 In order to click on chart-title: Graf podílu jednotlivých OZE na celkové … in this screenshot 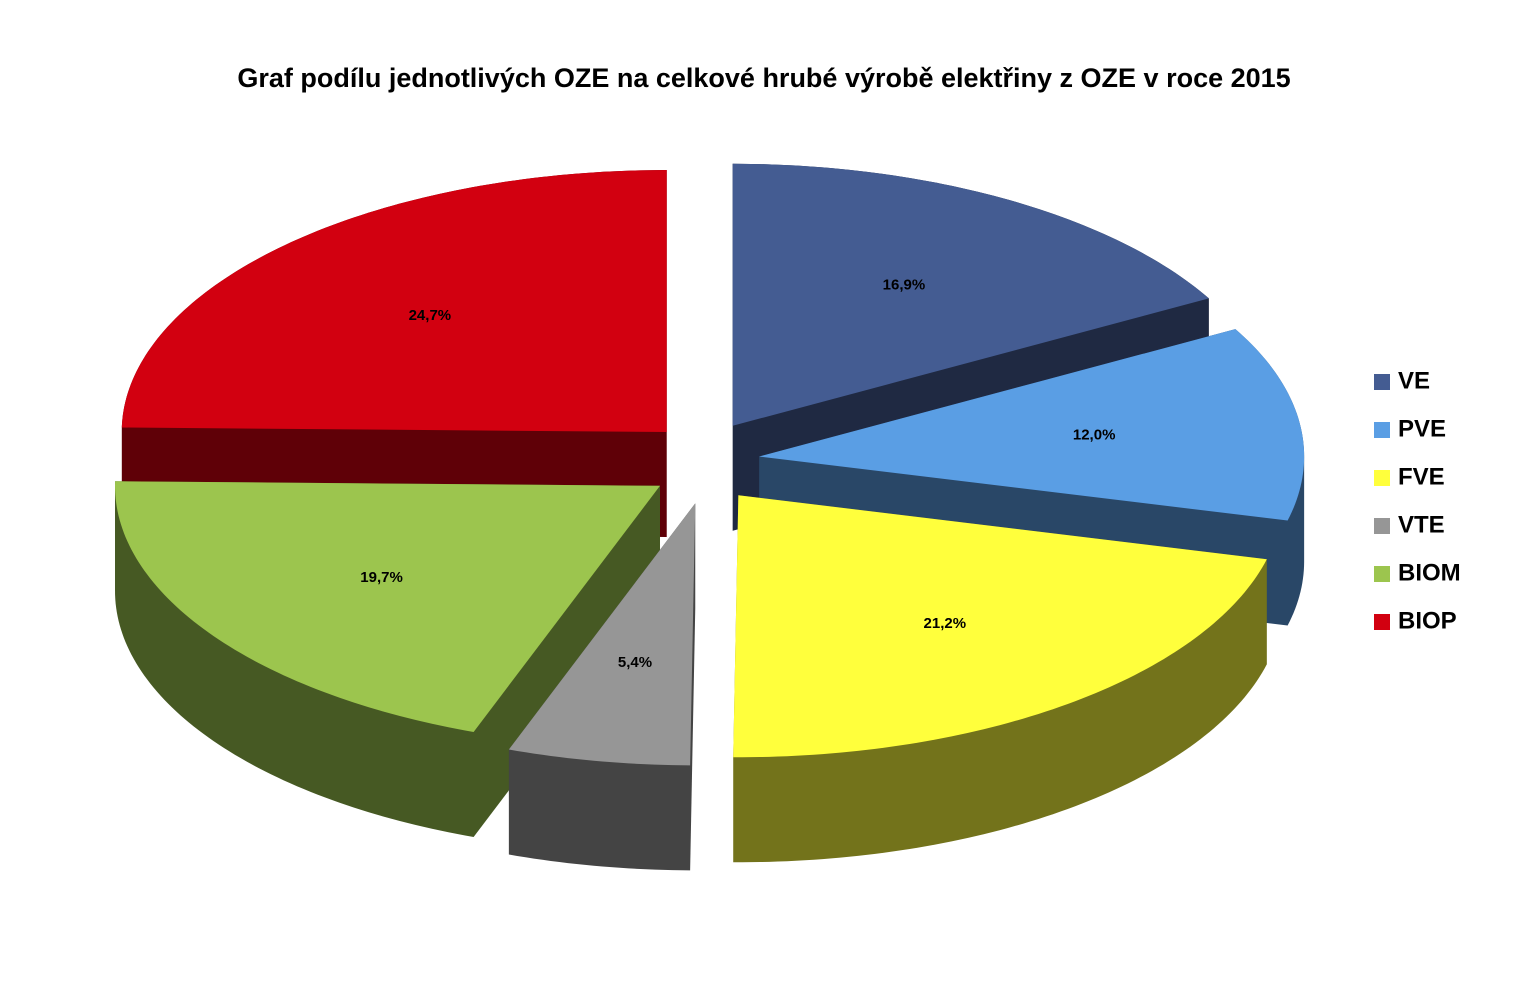, I will do `click(763, 78)`.